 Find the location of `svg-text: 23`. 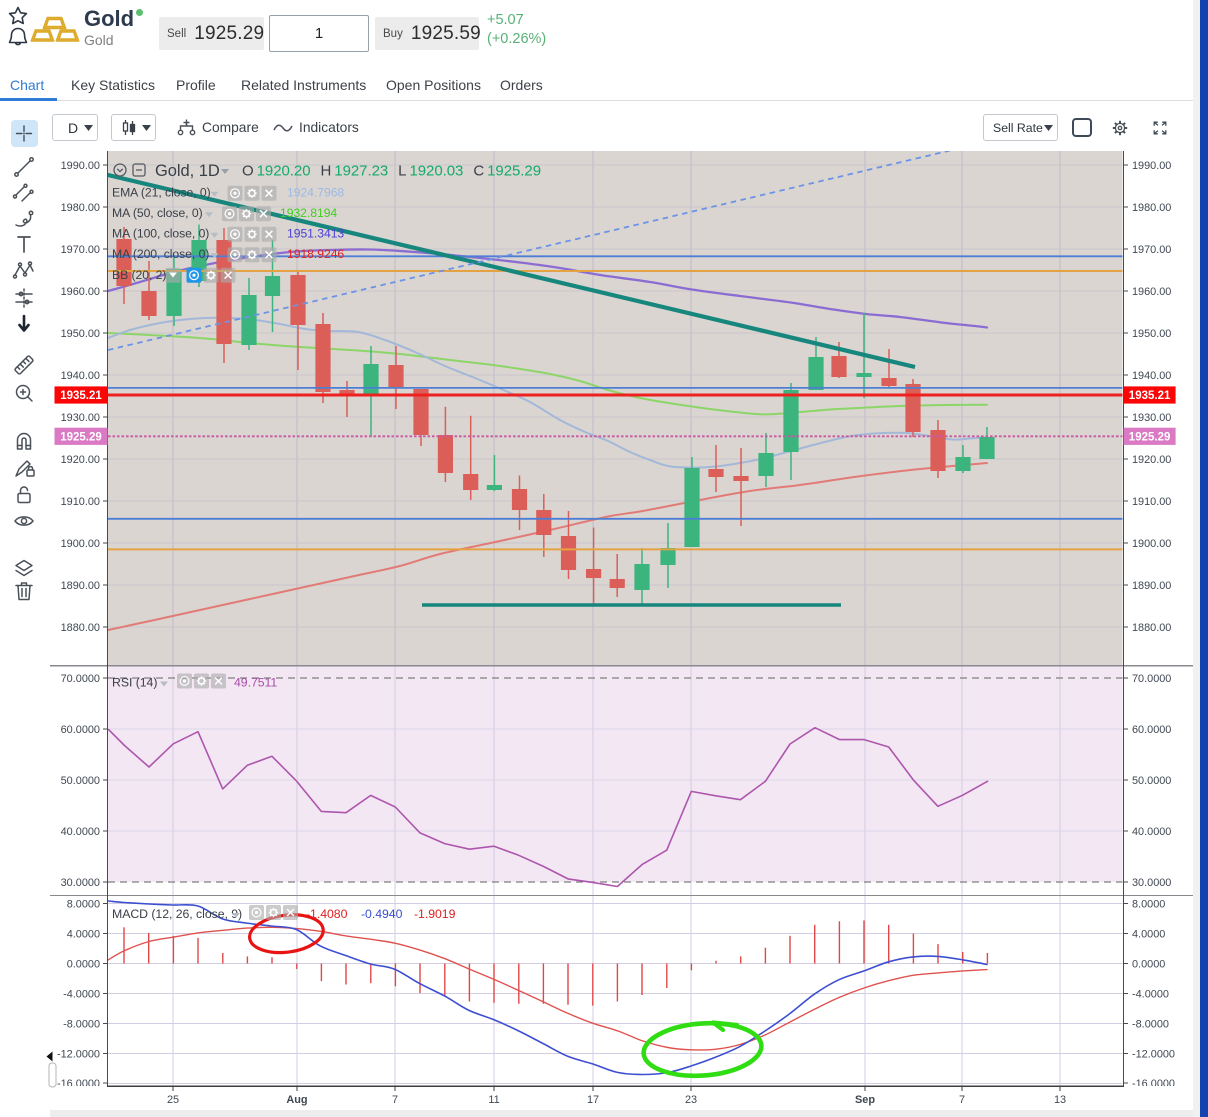

svg-text: 23 is located at coordinates (691, 1100).